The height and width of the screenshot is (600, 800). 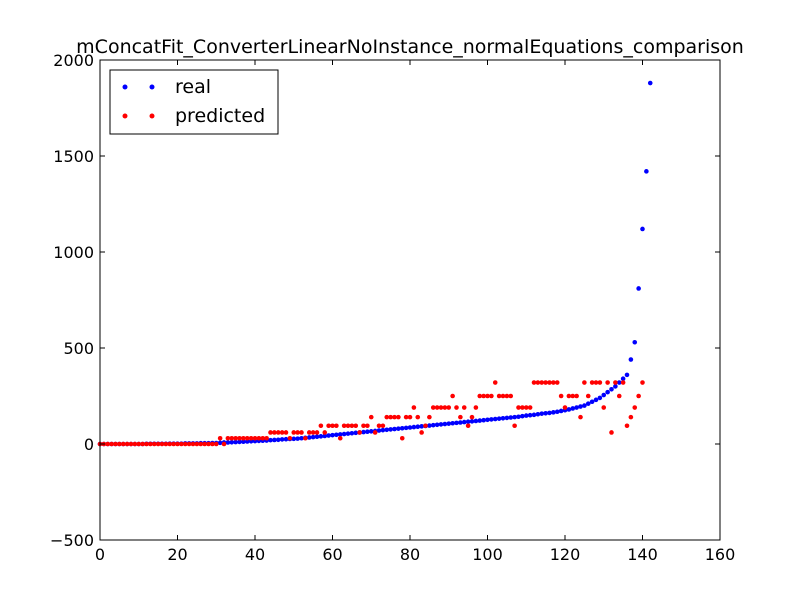 What do you see at coordinates (73, 156) in the screenshot?
I see `y-tick-label: 1500` at bounding box center [73, 156].